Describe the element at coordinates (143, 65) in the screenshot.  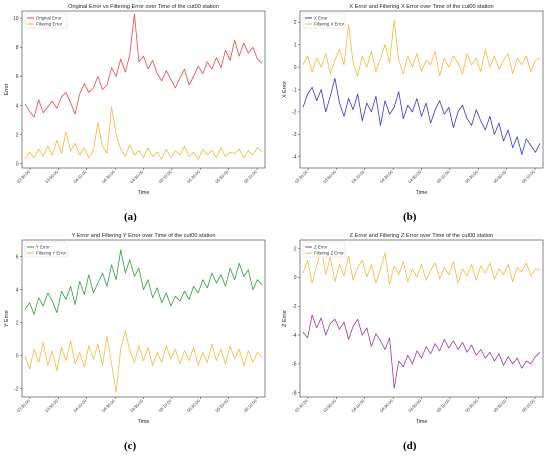
I see `series-line-original-error` at that location.